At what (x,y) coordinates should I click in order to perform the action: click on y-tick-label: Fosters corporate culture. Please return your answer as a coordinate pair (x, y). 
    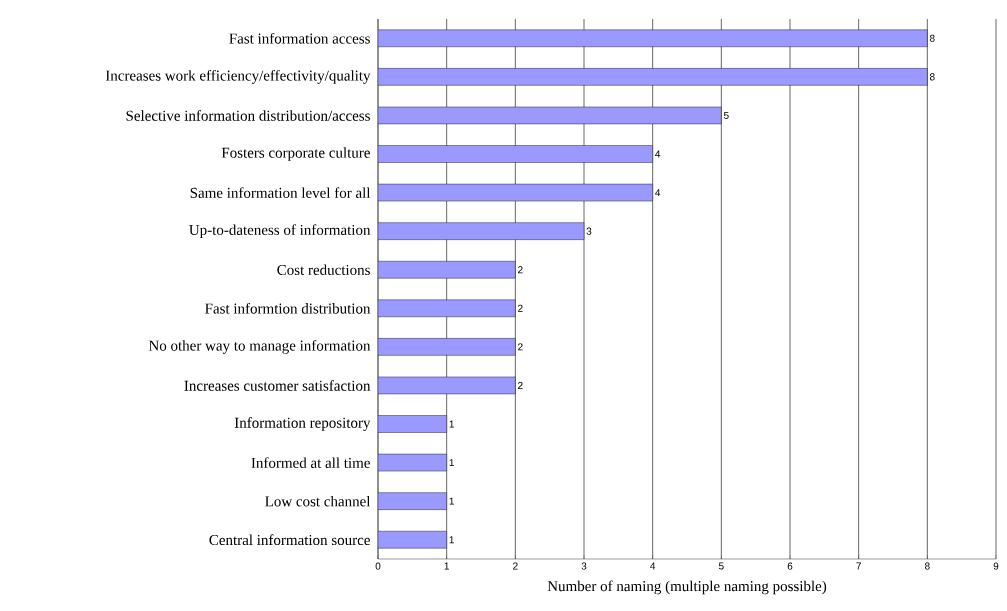
    Looking at the image, I should click on (295, 154).